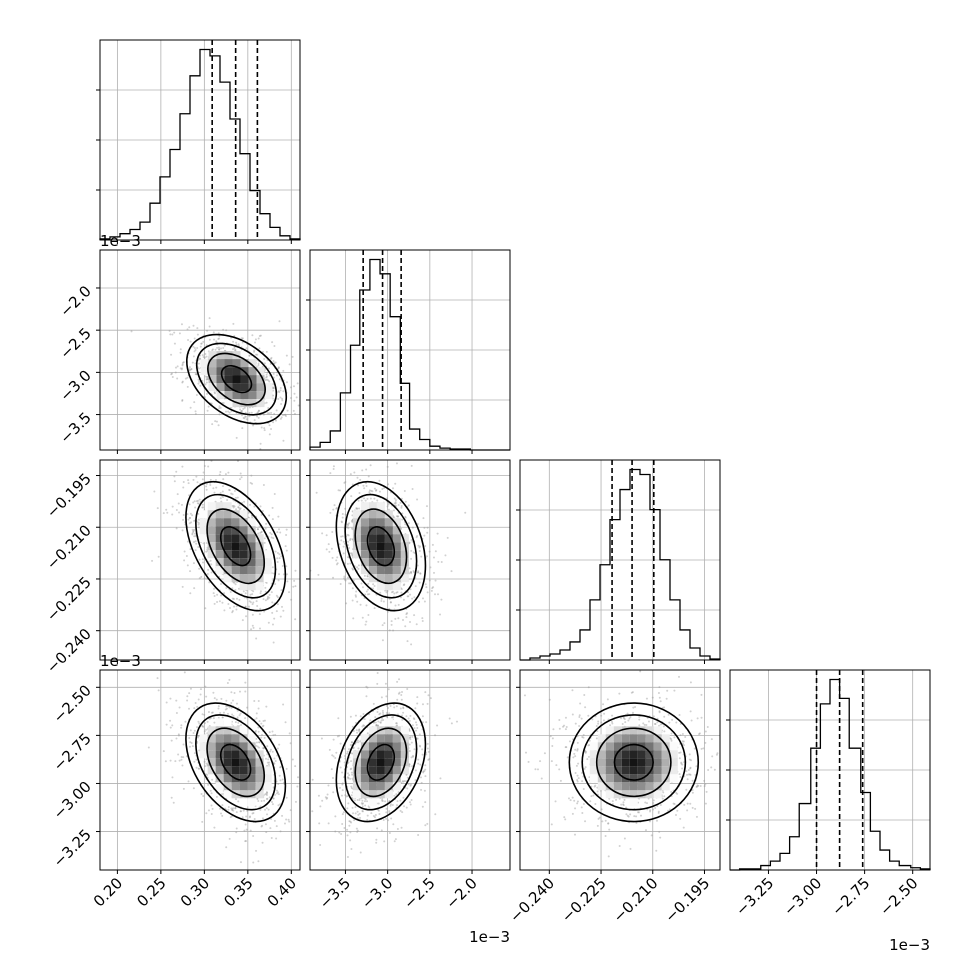 This screenshot has height=970, width=970. Describe the element at coordinates (195, 892) in the screenshot. I see `x-tick-label: 0.30` at that location.